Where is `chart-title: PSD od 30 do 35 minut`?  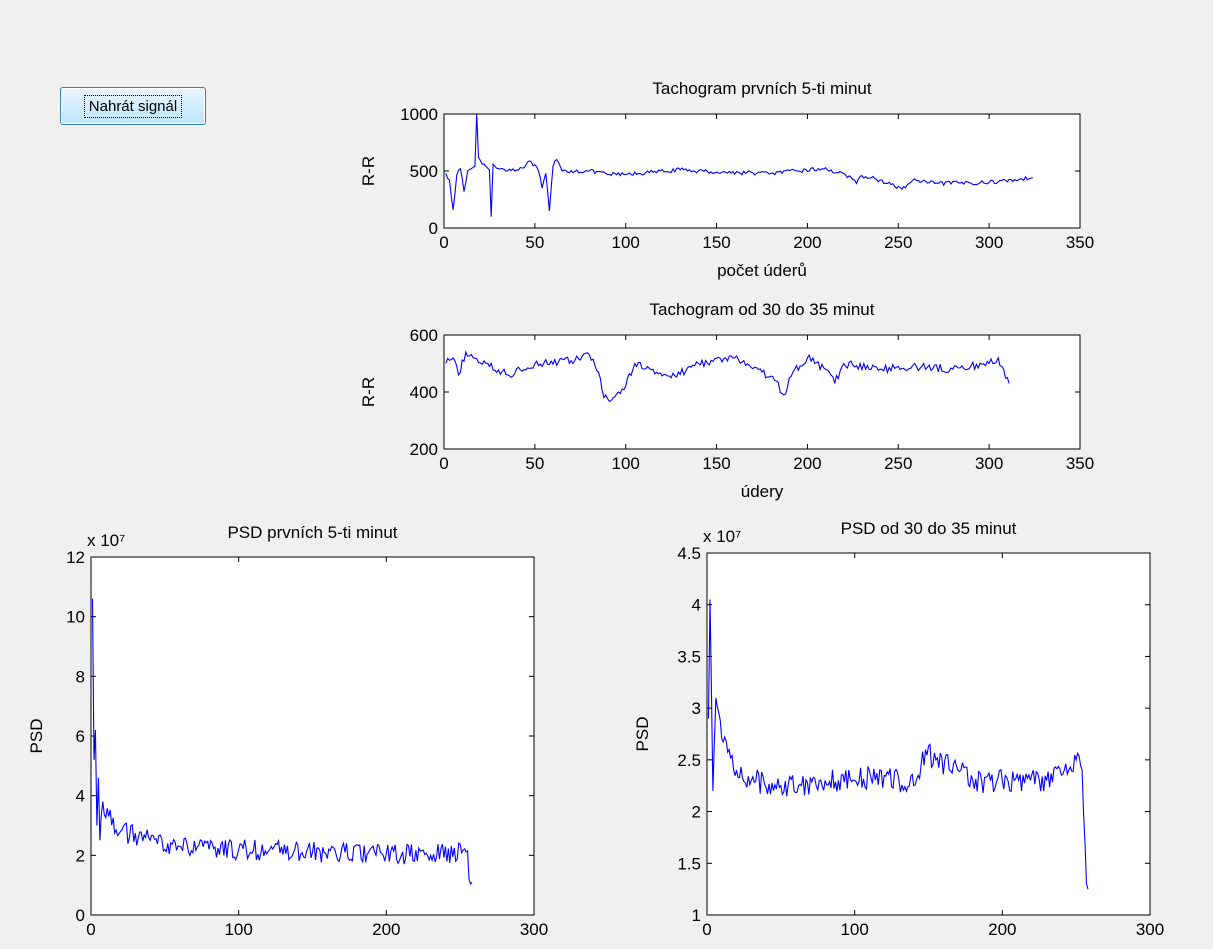
chart-title: PSD od 30 do 35 minut is located at coordinates (929, 528).